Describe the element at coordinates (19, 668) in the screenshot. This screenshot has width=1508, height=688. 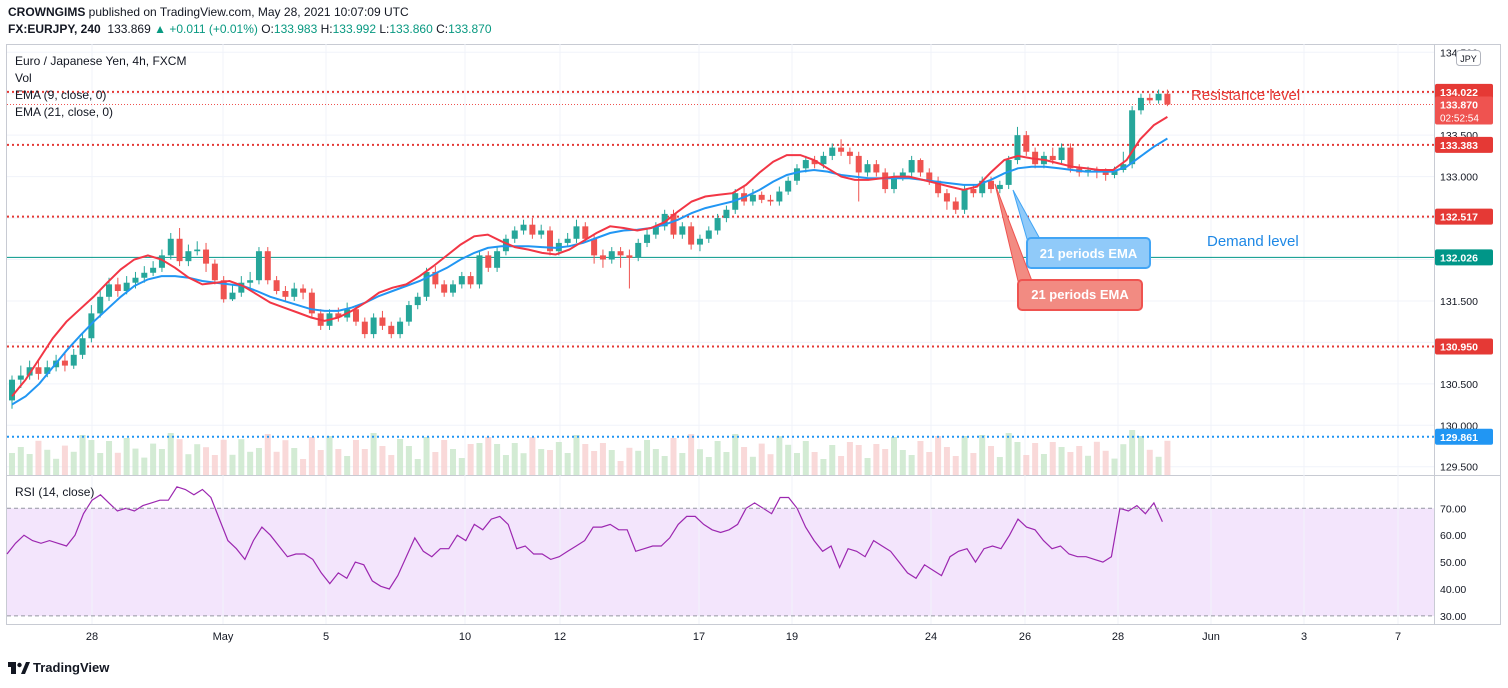
I see `tradingview-logo-icon` at that location.